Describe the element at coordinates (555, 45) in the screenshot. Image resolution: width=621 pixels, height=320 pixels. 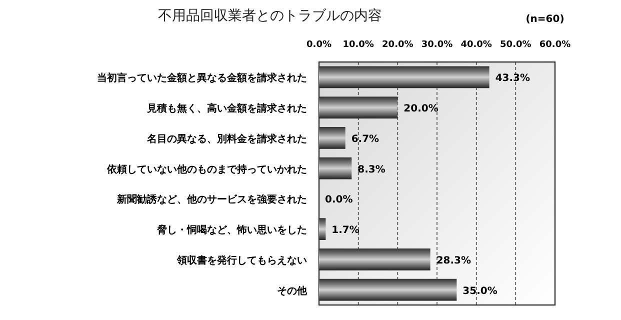
I see `x-tick-label: 60.0%` at that location.